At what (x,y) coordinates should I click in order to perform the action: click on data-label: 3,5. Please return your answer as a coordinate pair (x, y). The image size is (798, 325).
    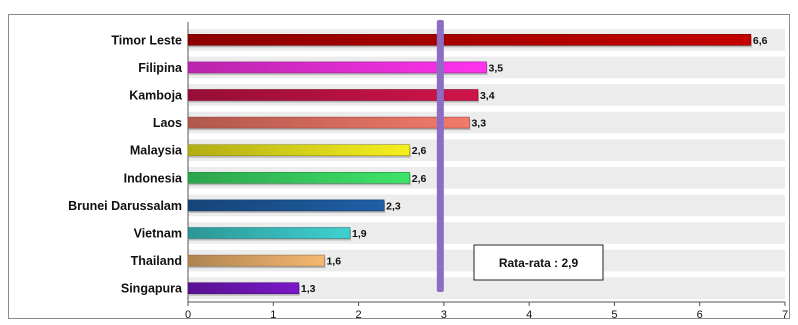
    Looking at the image, I should click on (496, 68).